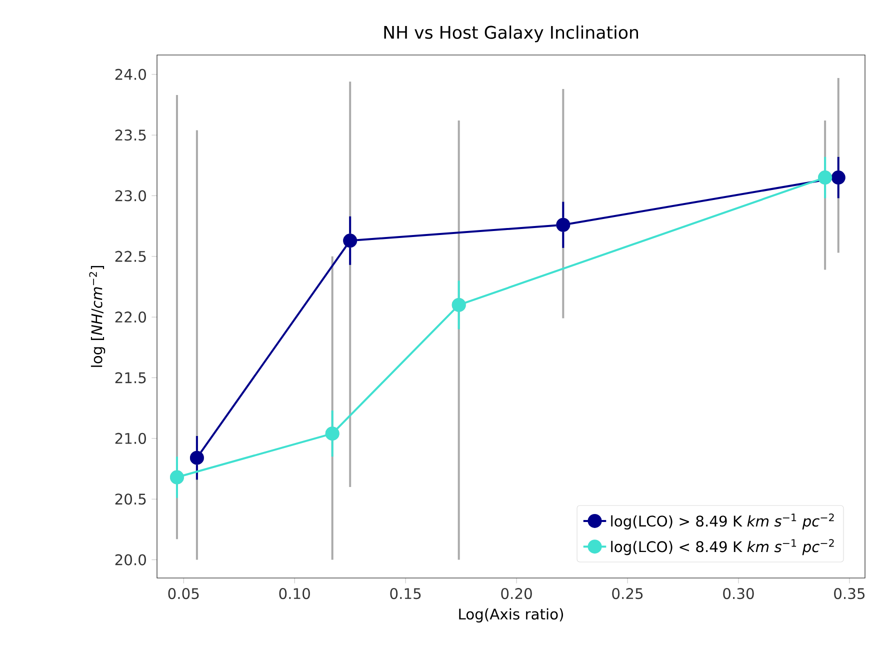 This screenshot has height=652, width=879. Describe the element at coordinates (294, 594) in the screenshot. I see `x-tick-label: 0.10` at that location.